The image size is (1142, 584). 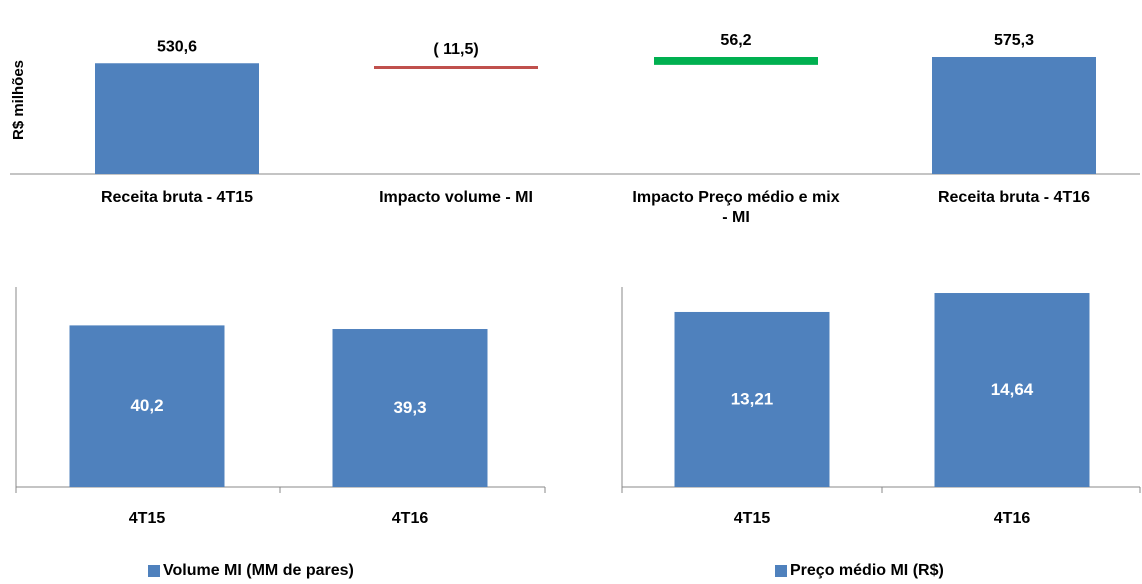 I want to click on price-data-label: 14,64, so click(x=1012, y=389).